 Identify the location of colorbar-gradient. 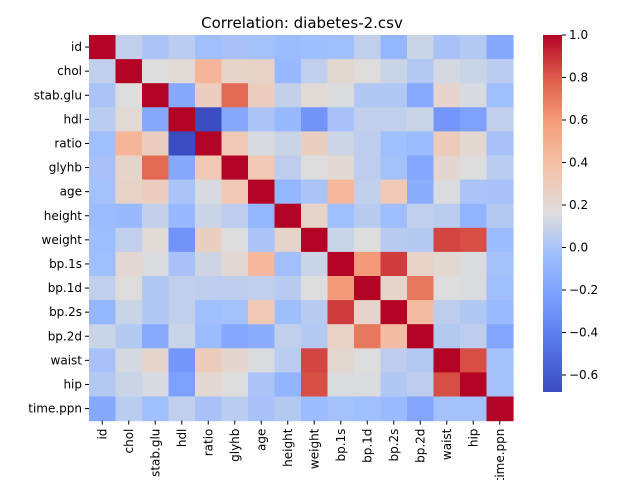
(552, 213).